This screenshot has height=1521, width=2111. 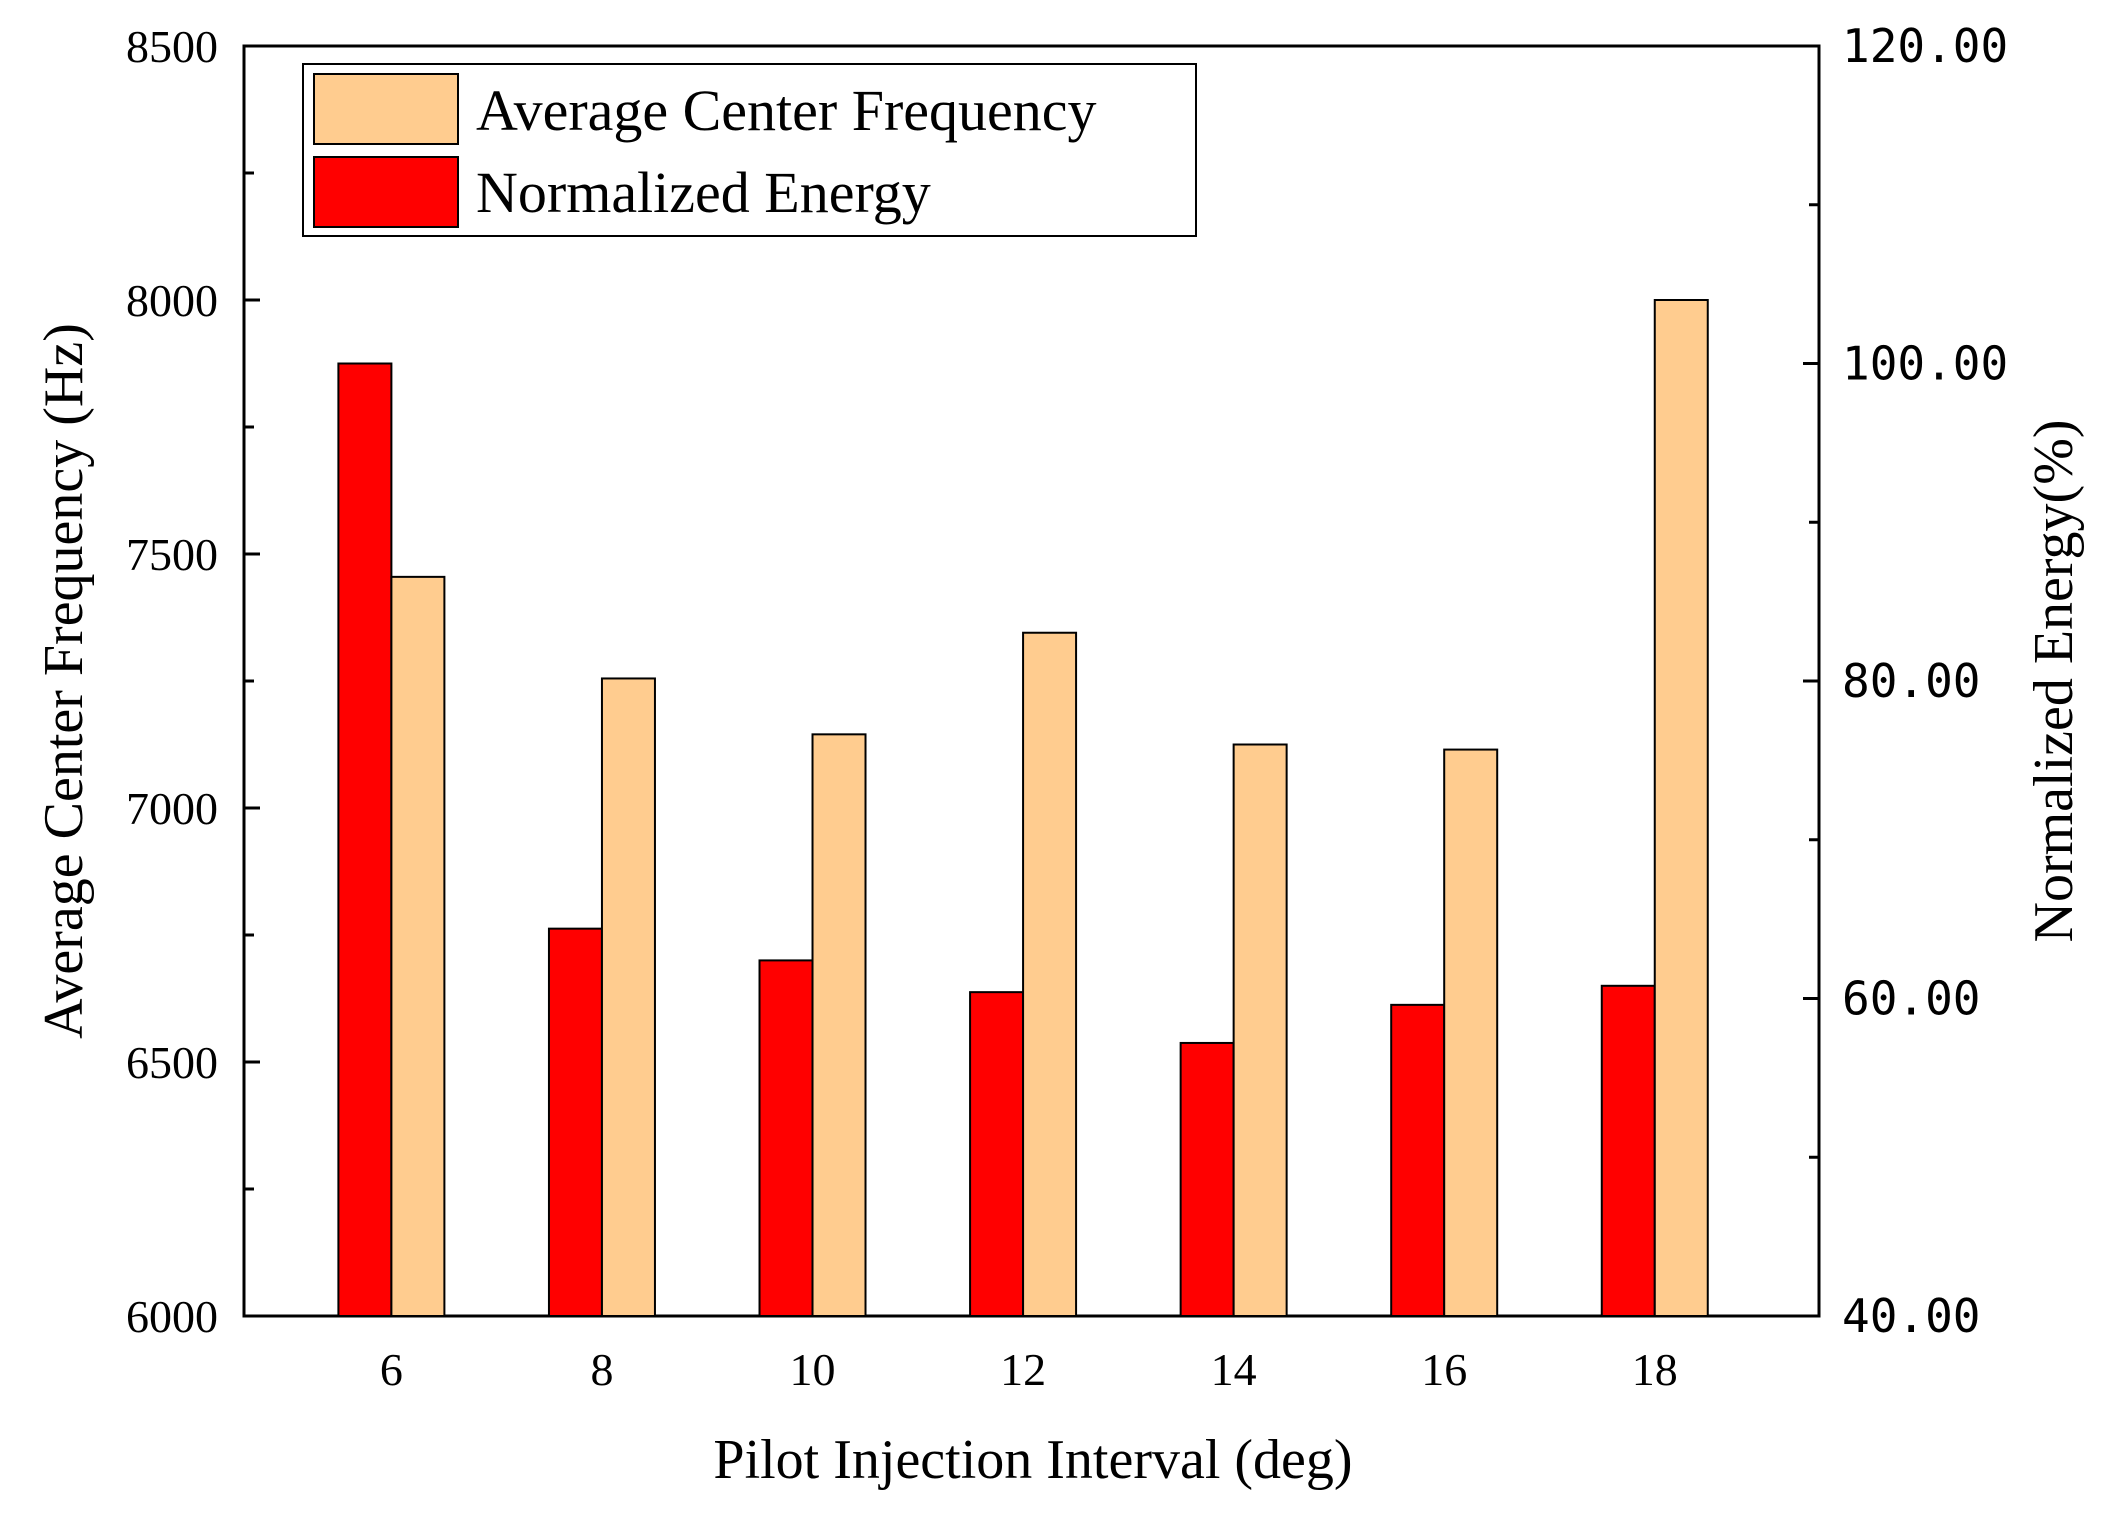 What do you see at coordinates (1925, 46) in the screenshot?
I see `y2-tick-label-120.00: 120.00` at bounding box center [1925, 46].